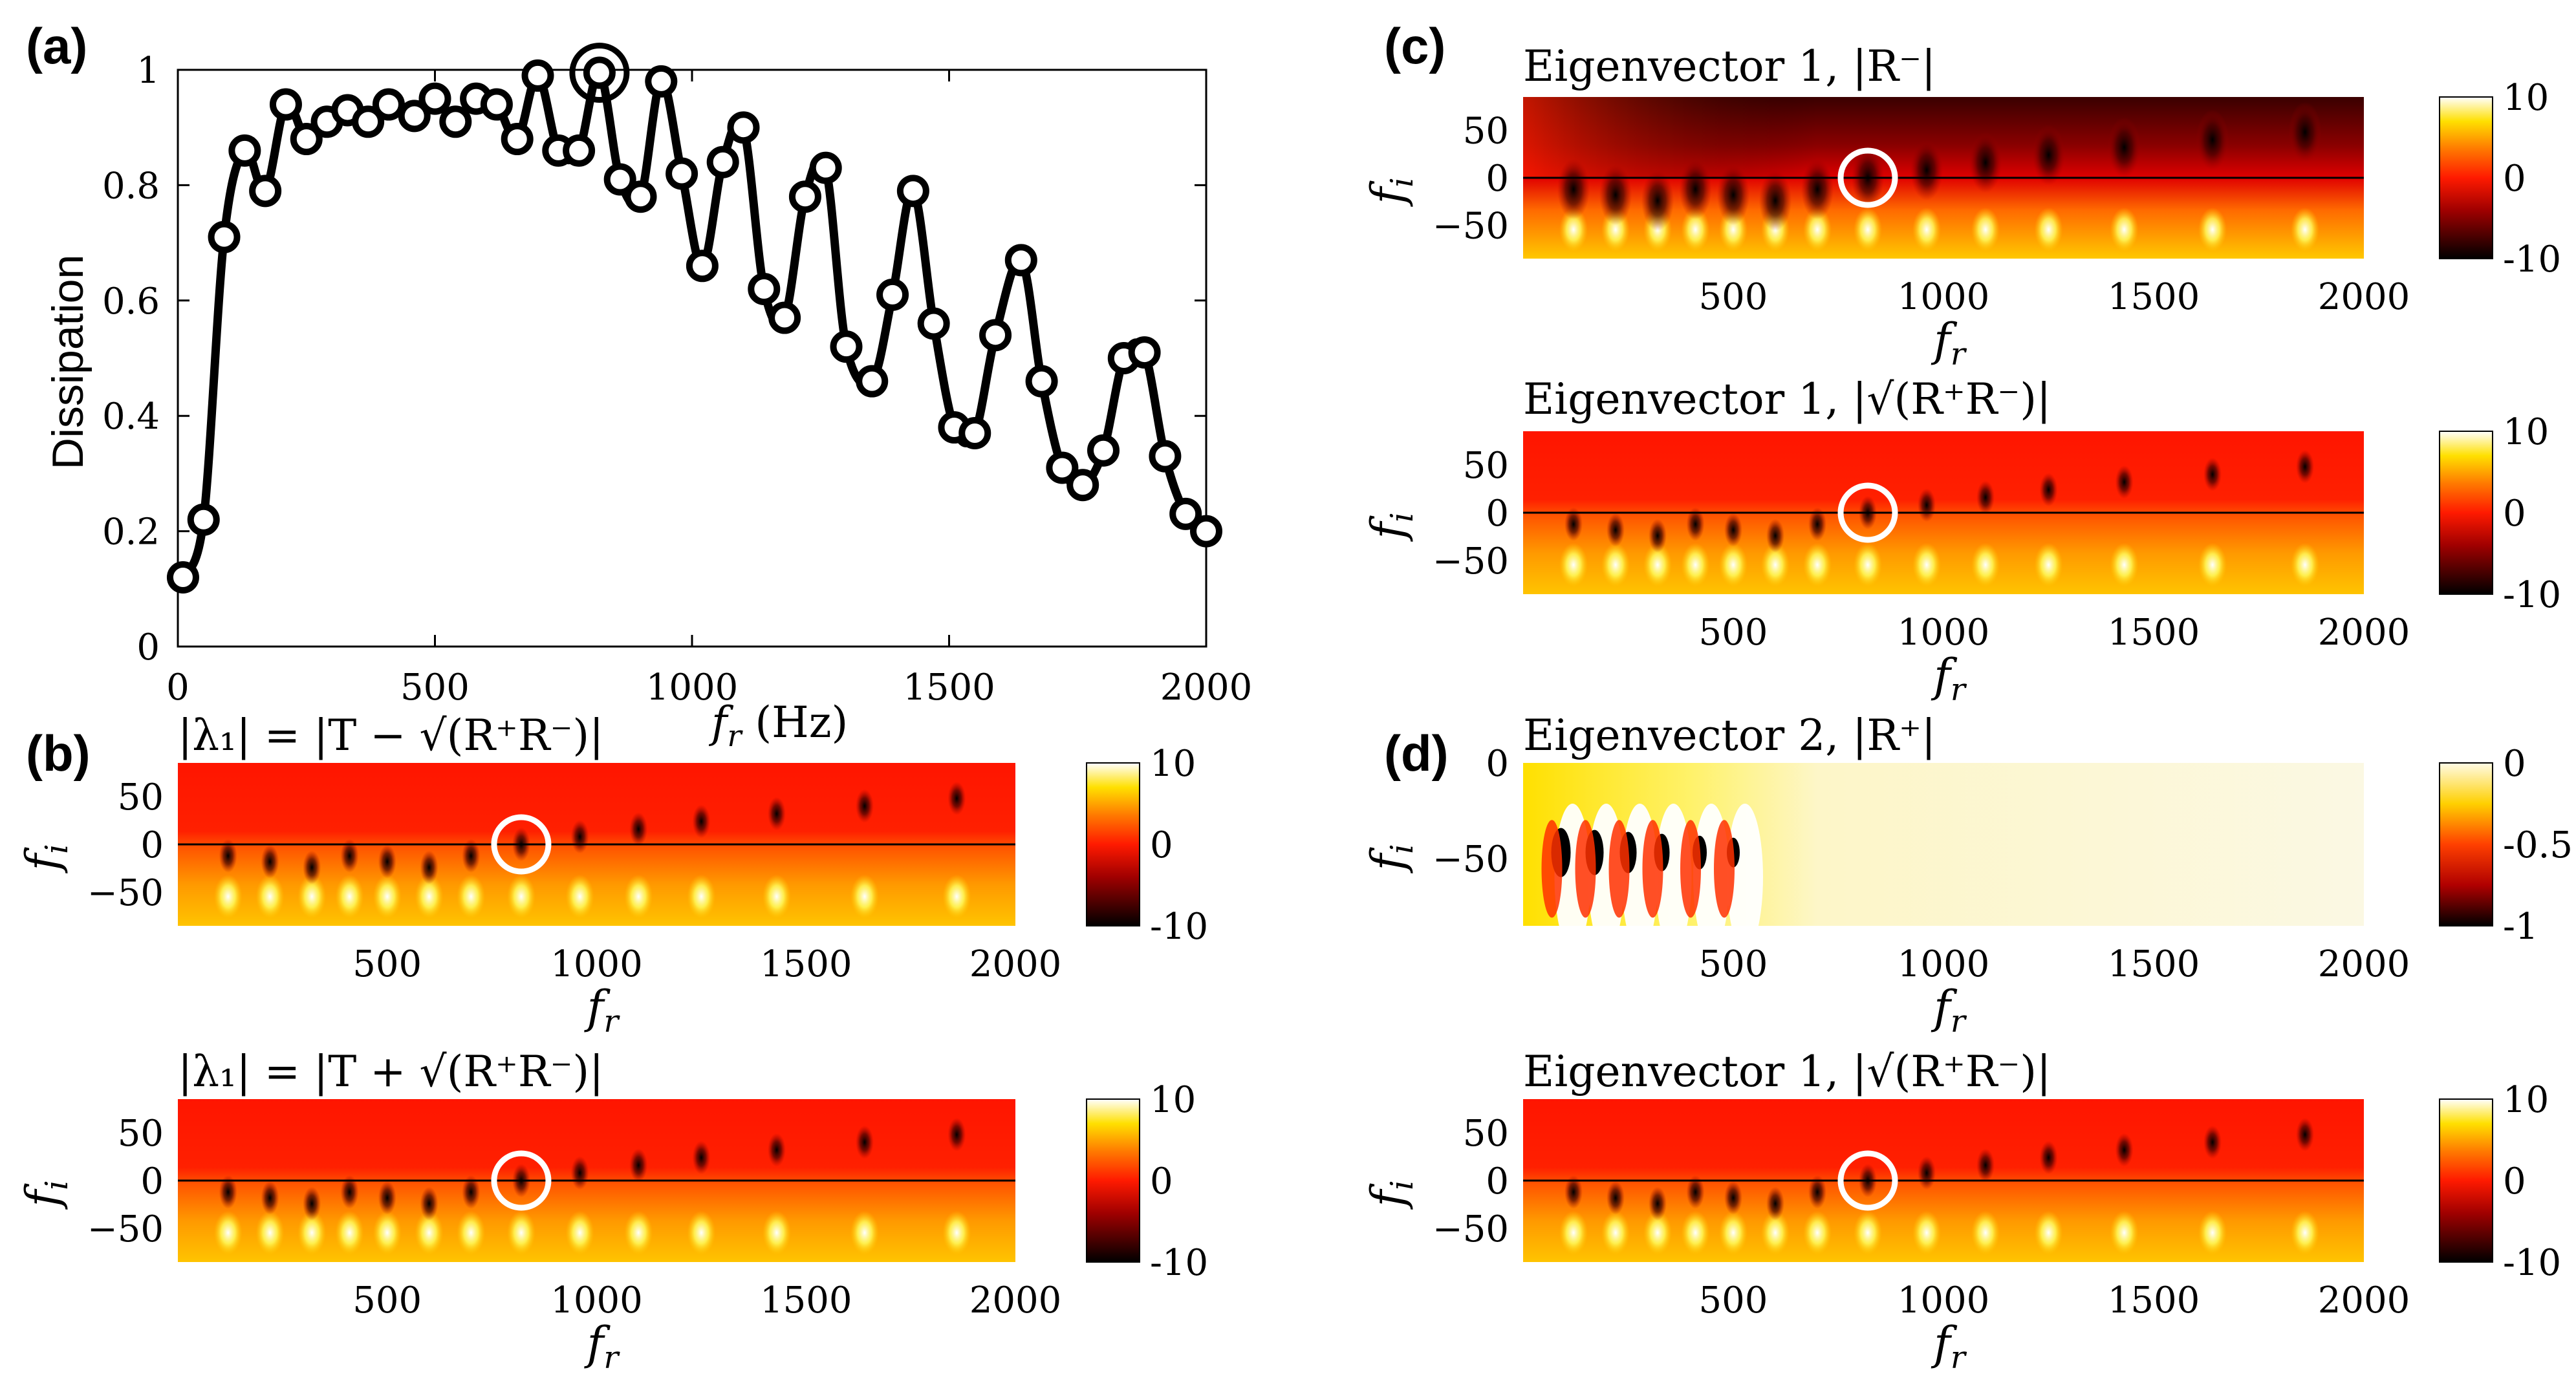 This screenshot has height=1381, width=2576. Describe the element at coordinates (148, 71) in the screenshot. I see `panel-a-ytick-label: 1` at that location.